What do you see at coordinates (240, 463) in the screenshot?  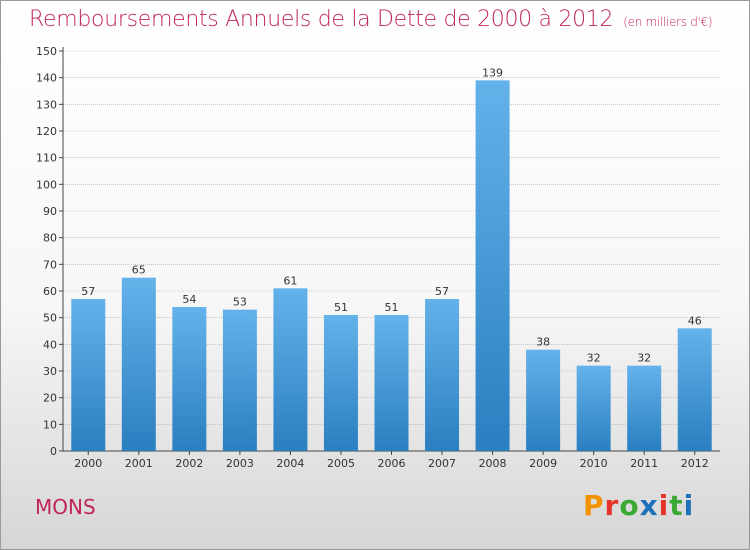 I see `x-tick-label-2003: 2003` at bounding box center [240, 463].